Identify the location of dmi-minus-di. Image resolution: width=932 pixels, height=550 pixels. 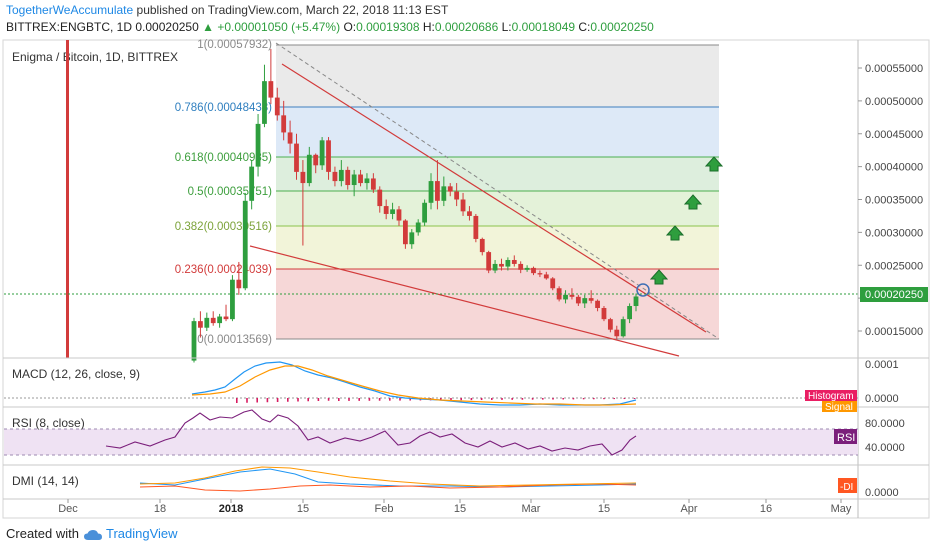
(388, 487).